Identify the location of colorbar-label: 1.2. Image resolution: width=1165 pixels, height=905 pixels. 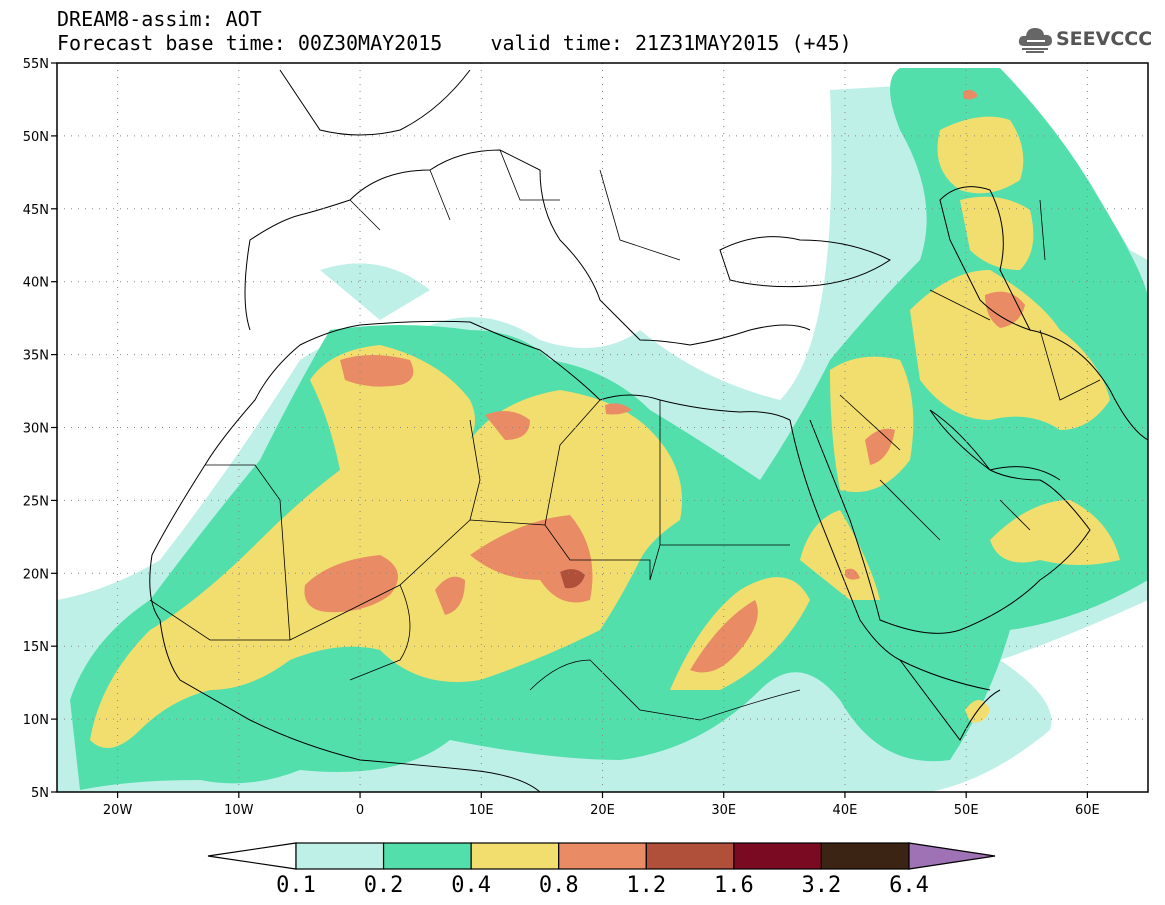
(646, 885).